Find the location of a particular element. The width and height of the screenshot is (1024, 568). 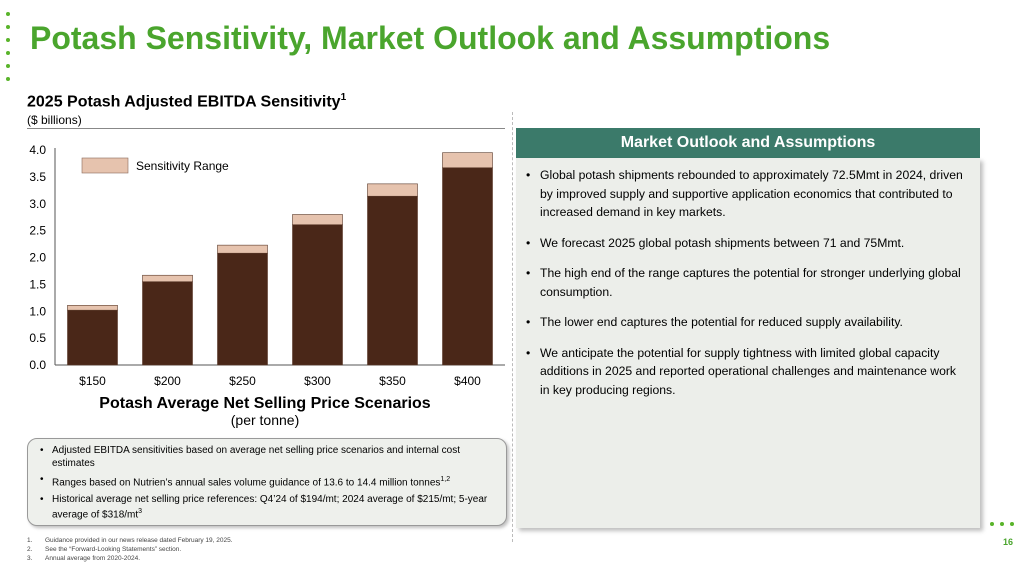

y-tick-label: 0.0 is located at coordinates (37, 365).